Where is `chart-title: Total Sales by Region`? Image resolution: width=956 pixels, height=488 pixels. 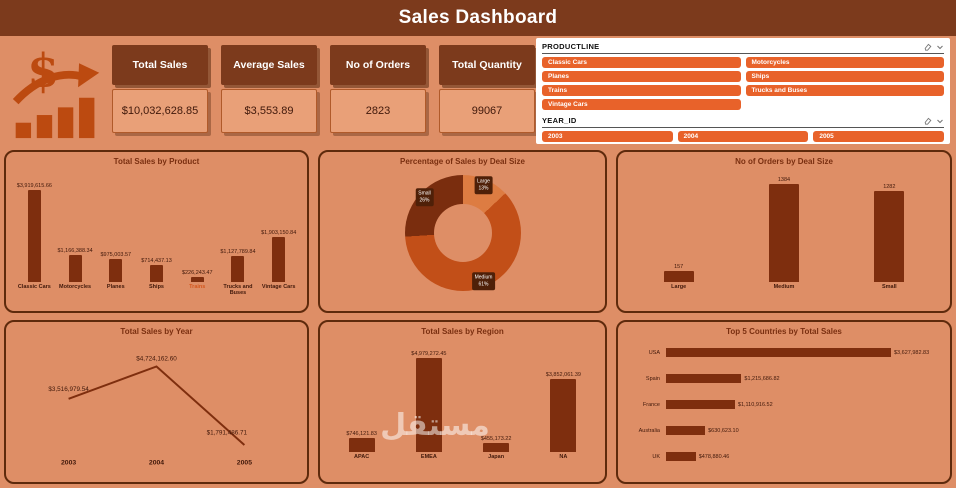 chart-title: Total Sales by Region is located at coordinates (462, 331).